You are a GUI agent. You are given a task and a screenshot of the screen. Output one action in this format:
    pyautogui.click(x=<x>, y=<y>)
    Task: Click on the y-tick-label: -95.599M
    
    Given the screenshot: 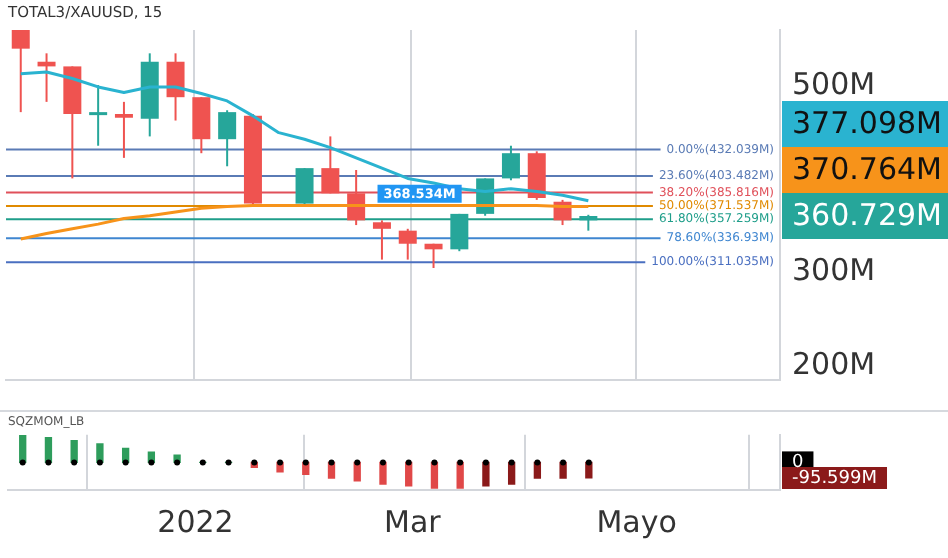 What is the action you would take?
    pyautogui.click(x=835, y=478)
    